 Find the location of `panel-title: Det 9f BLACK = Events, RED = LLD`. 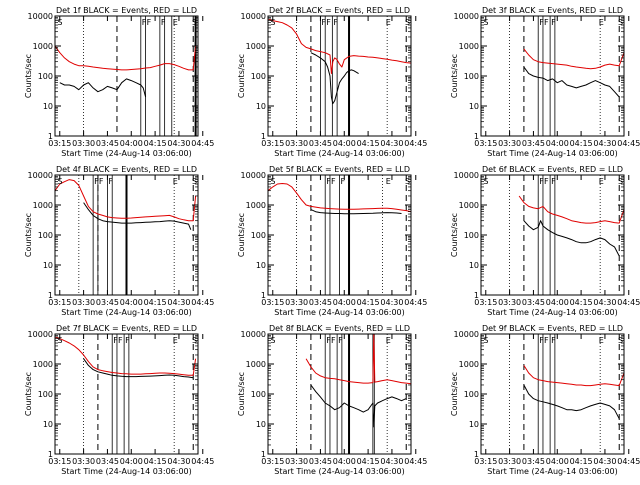

panel-title: Det 9f BLACK = Events, RED = LLD is located at coordinates (552, 328).